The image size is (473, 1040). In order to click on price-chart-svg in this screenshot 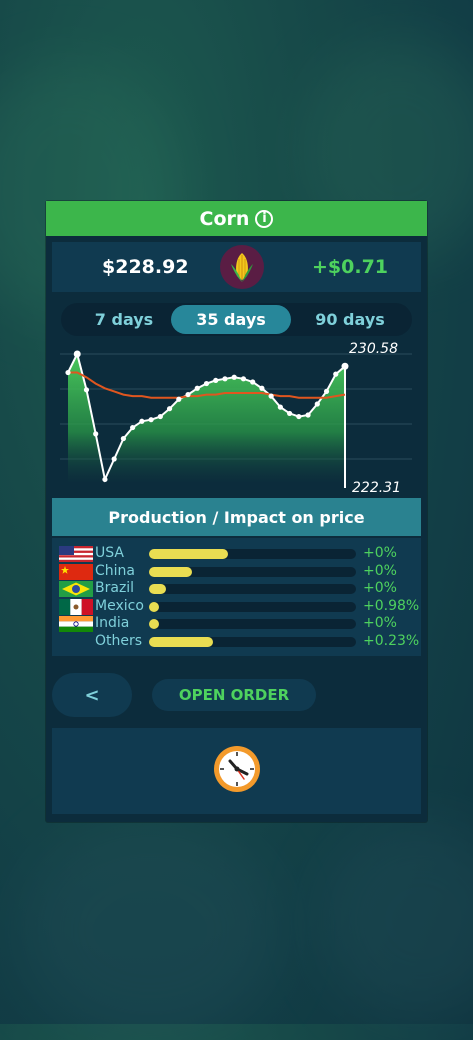, I will do `click(236, 419)`.